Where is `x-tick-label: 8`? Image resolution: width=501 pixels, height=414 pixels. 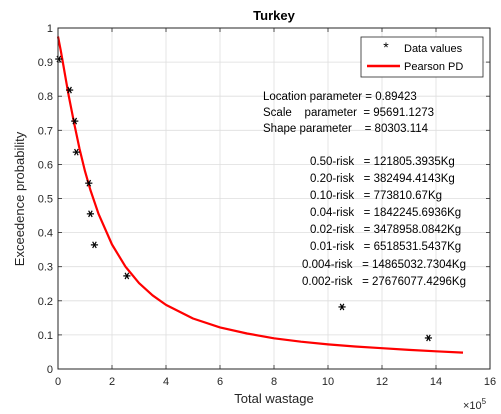 x-tick-label: 8 is located at coordinates (274, 382).